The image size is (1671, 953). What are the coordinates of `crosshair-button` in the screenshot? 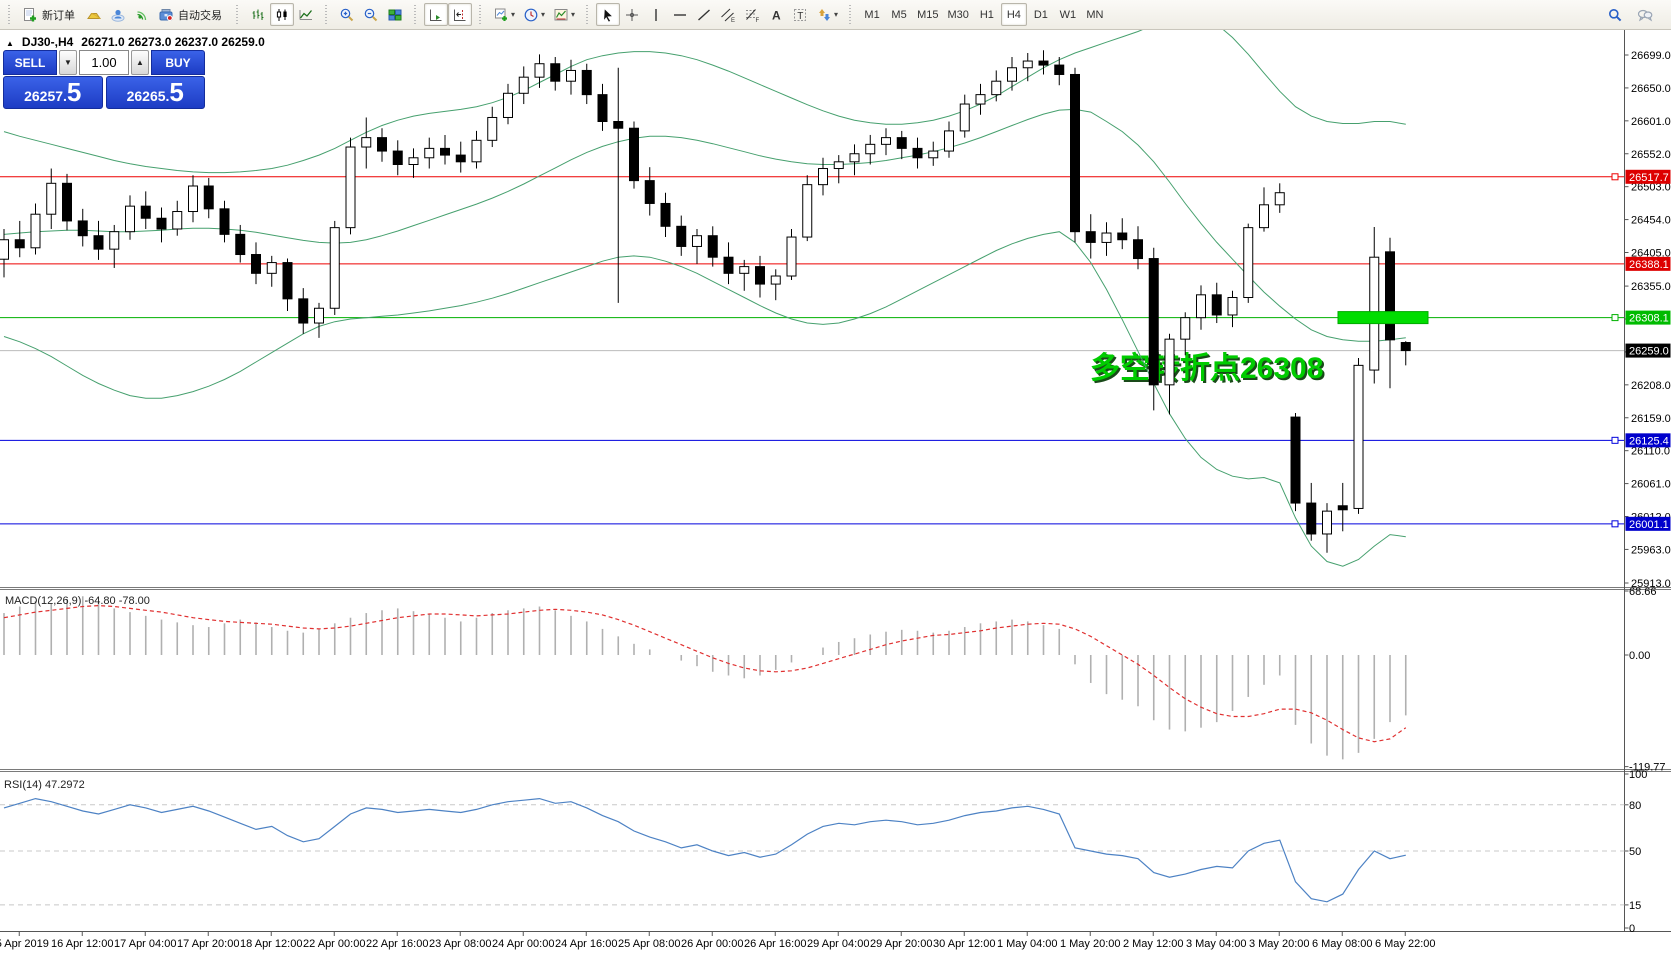 It's located at (632, 14).